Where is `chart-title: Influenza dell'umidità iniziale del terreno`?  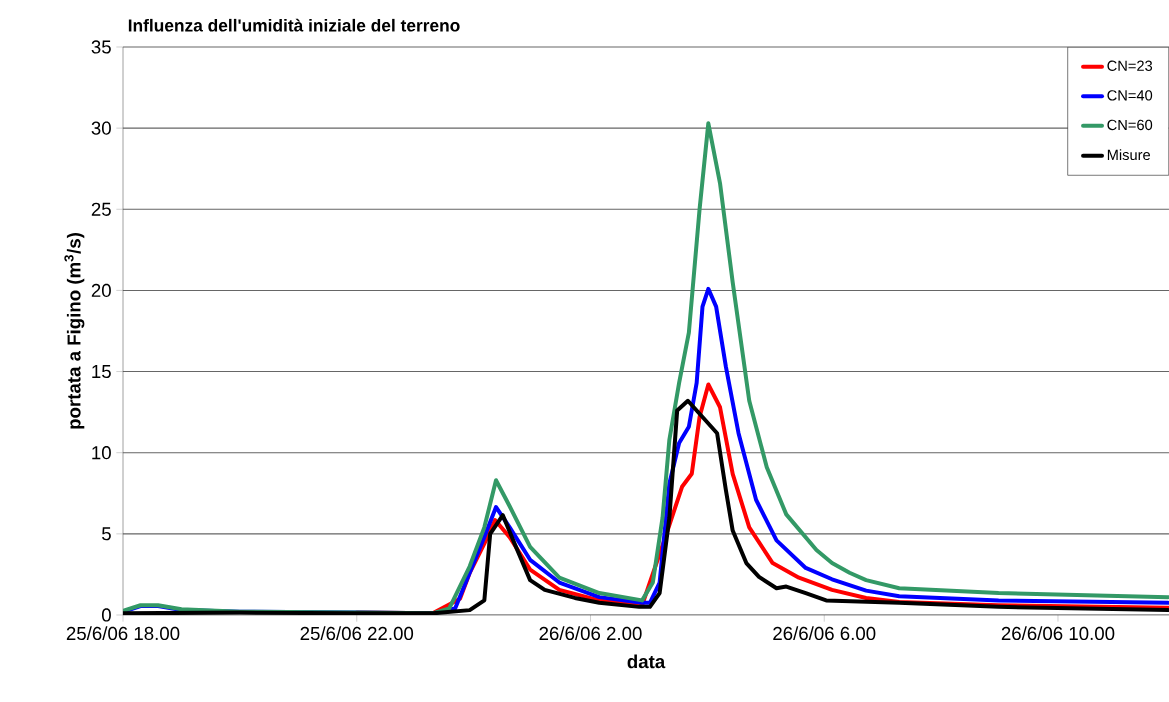 chart-title: Influenza dell'umidità iniziale del terreno is located at coordinates (294, 25).